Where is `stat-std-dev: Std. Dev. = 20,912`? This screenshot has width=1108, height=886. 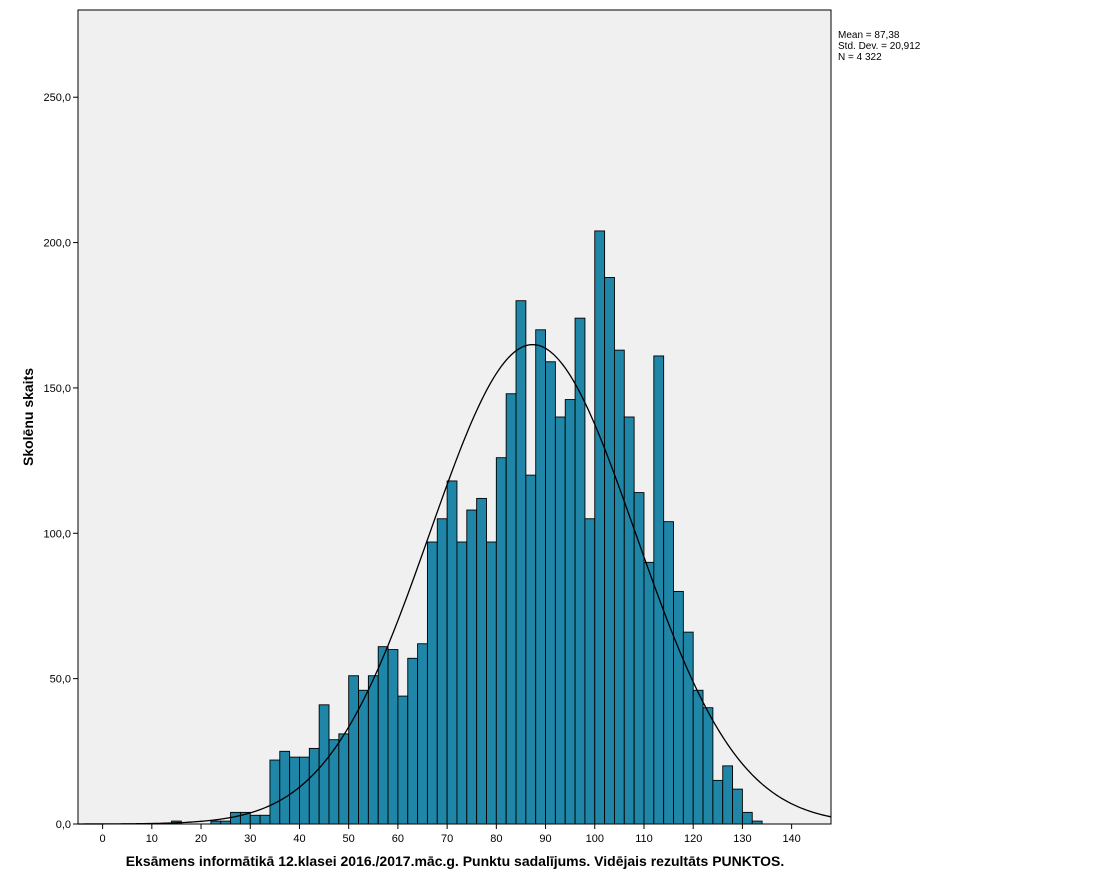
stat-std-dev: Std. Dev. = 20,912 is located at coordinates (879, 46).